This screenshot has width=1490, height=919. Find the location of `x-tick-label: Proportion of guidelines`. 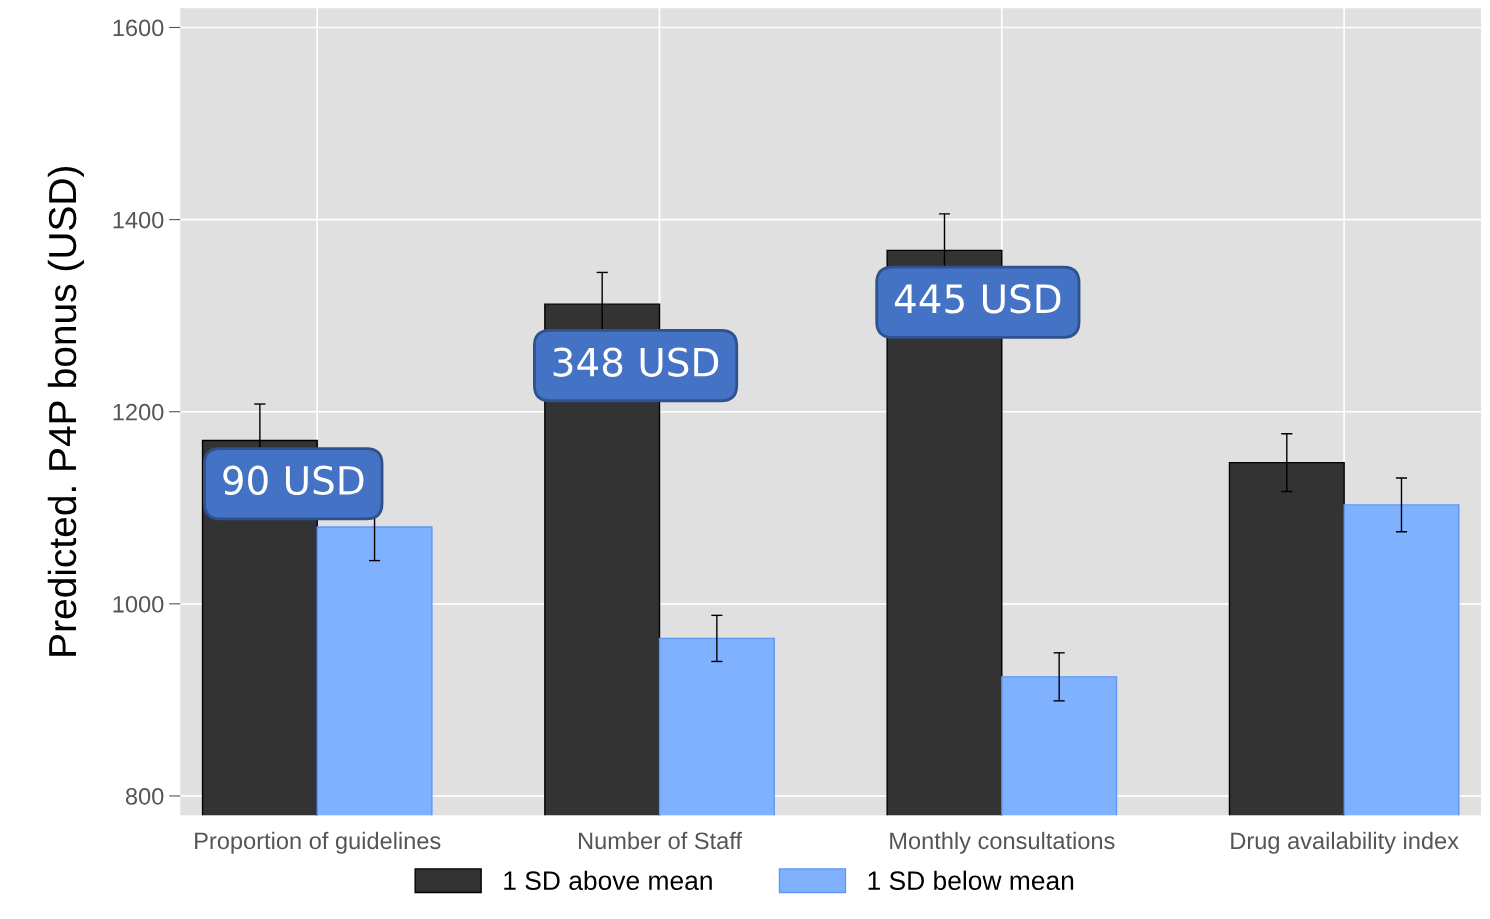

x-tick-label: Proportion of guidelines is located at coordinates (318, 842).